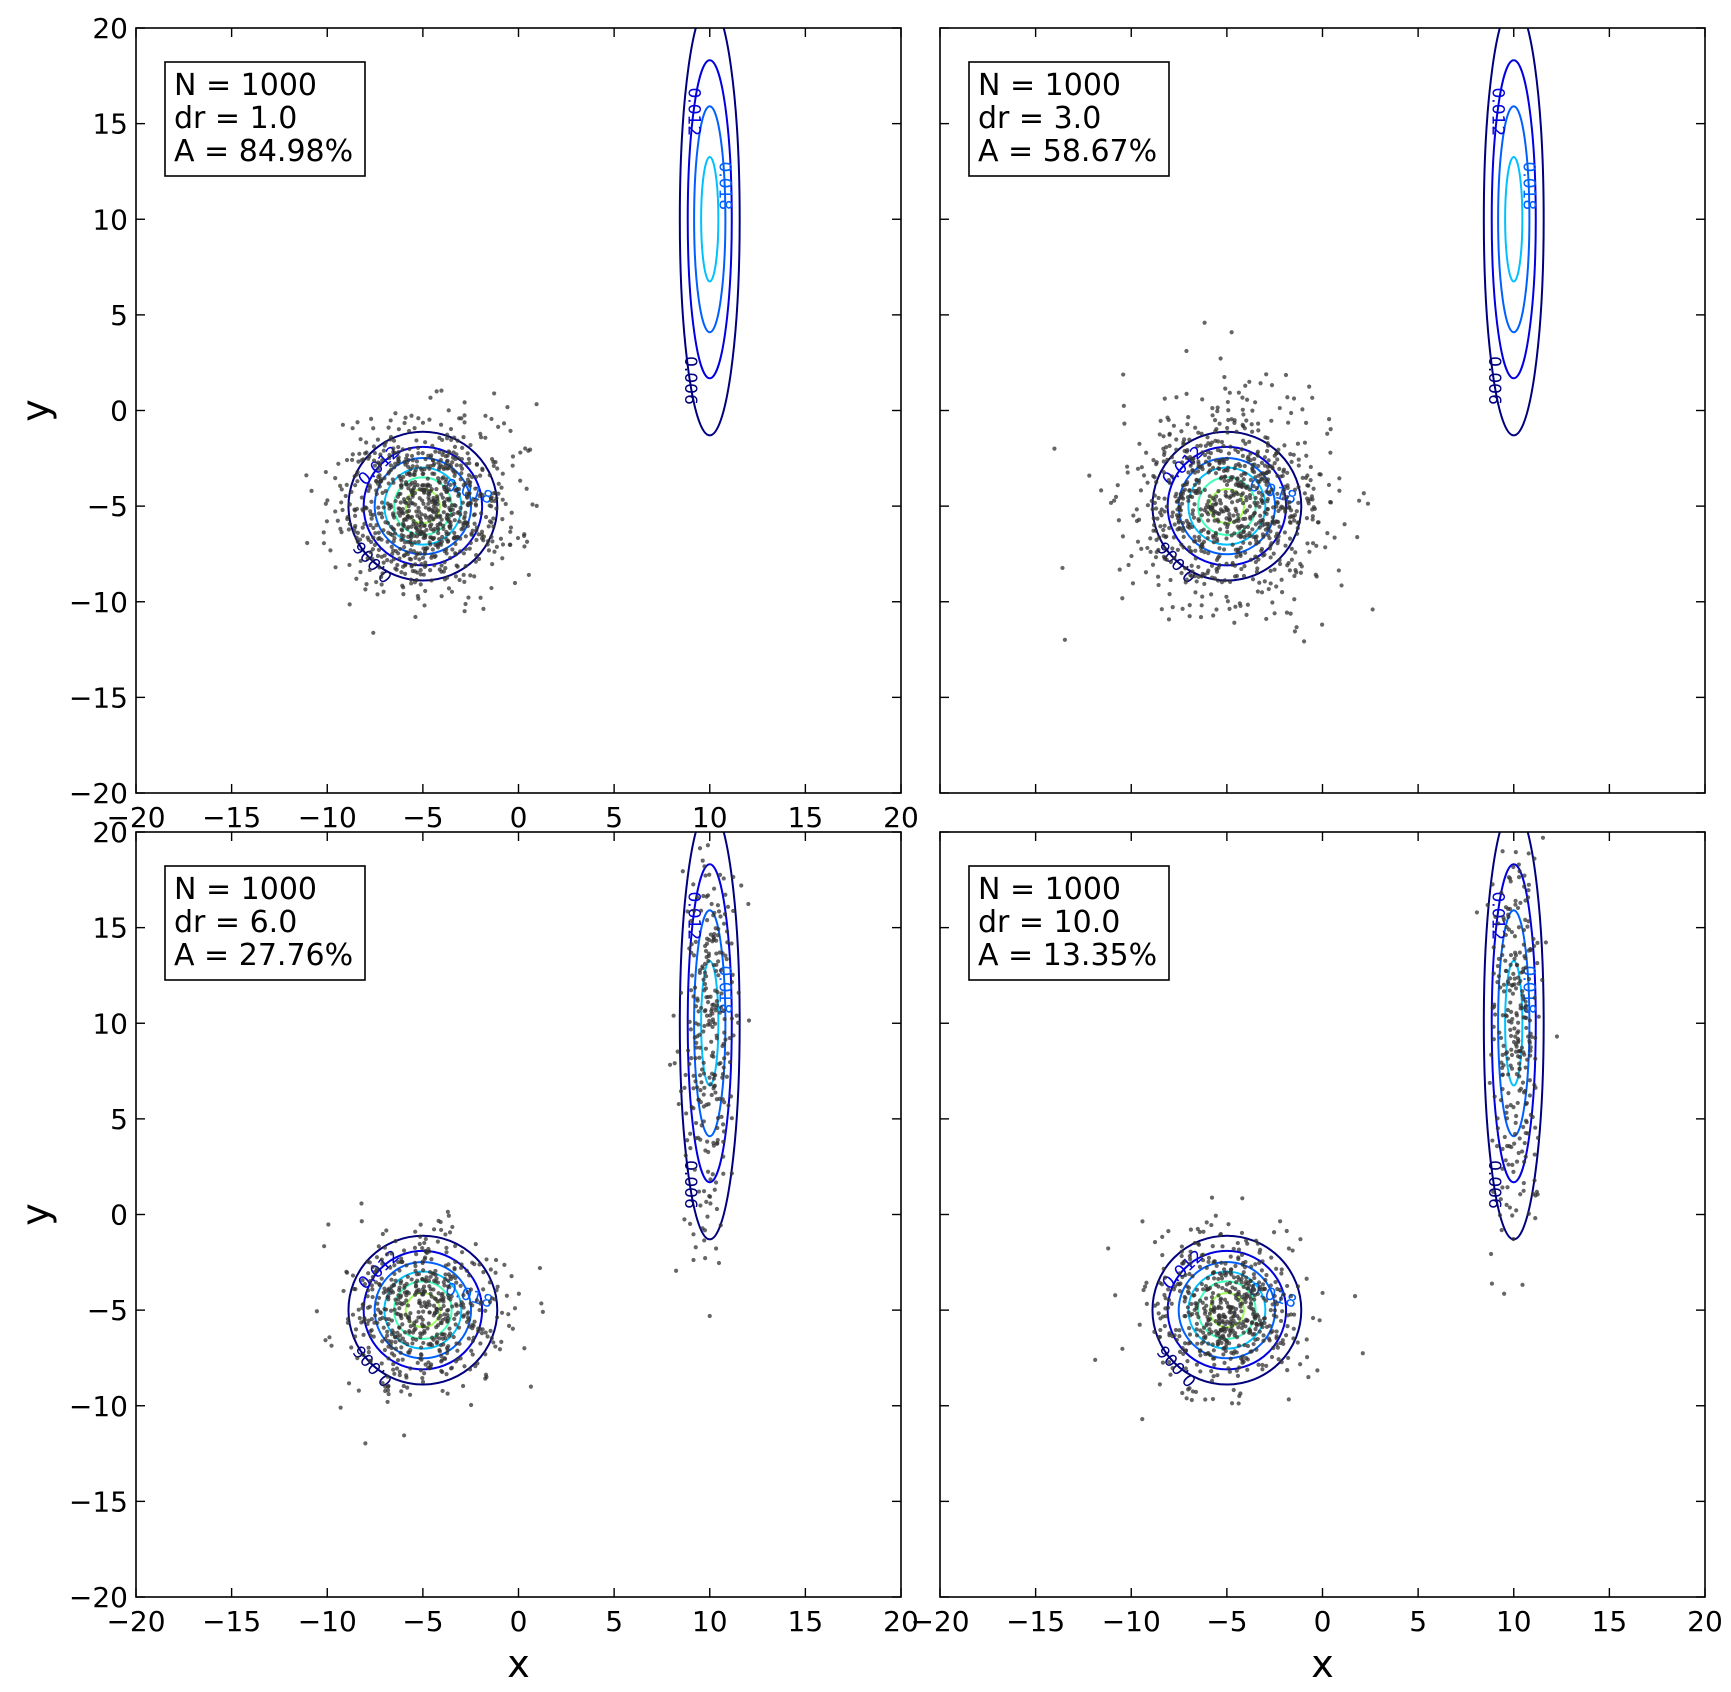 The image size is (1731, 1692). I want to click on annotation-dr: dr = 3.0, so click(1039, 118).